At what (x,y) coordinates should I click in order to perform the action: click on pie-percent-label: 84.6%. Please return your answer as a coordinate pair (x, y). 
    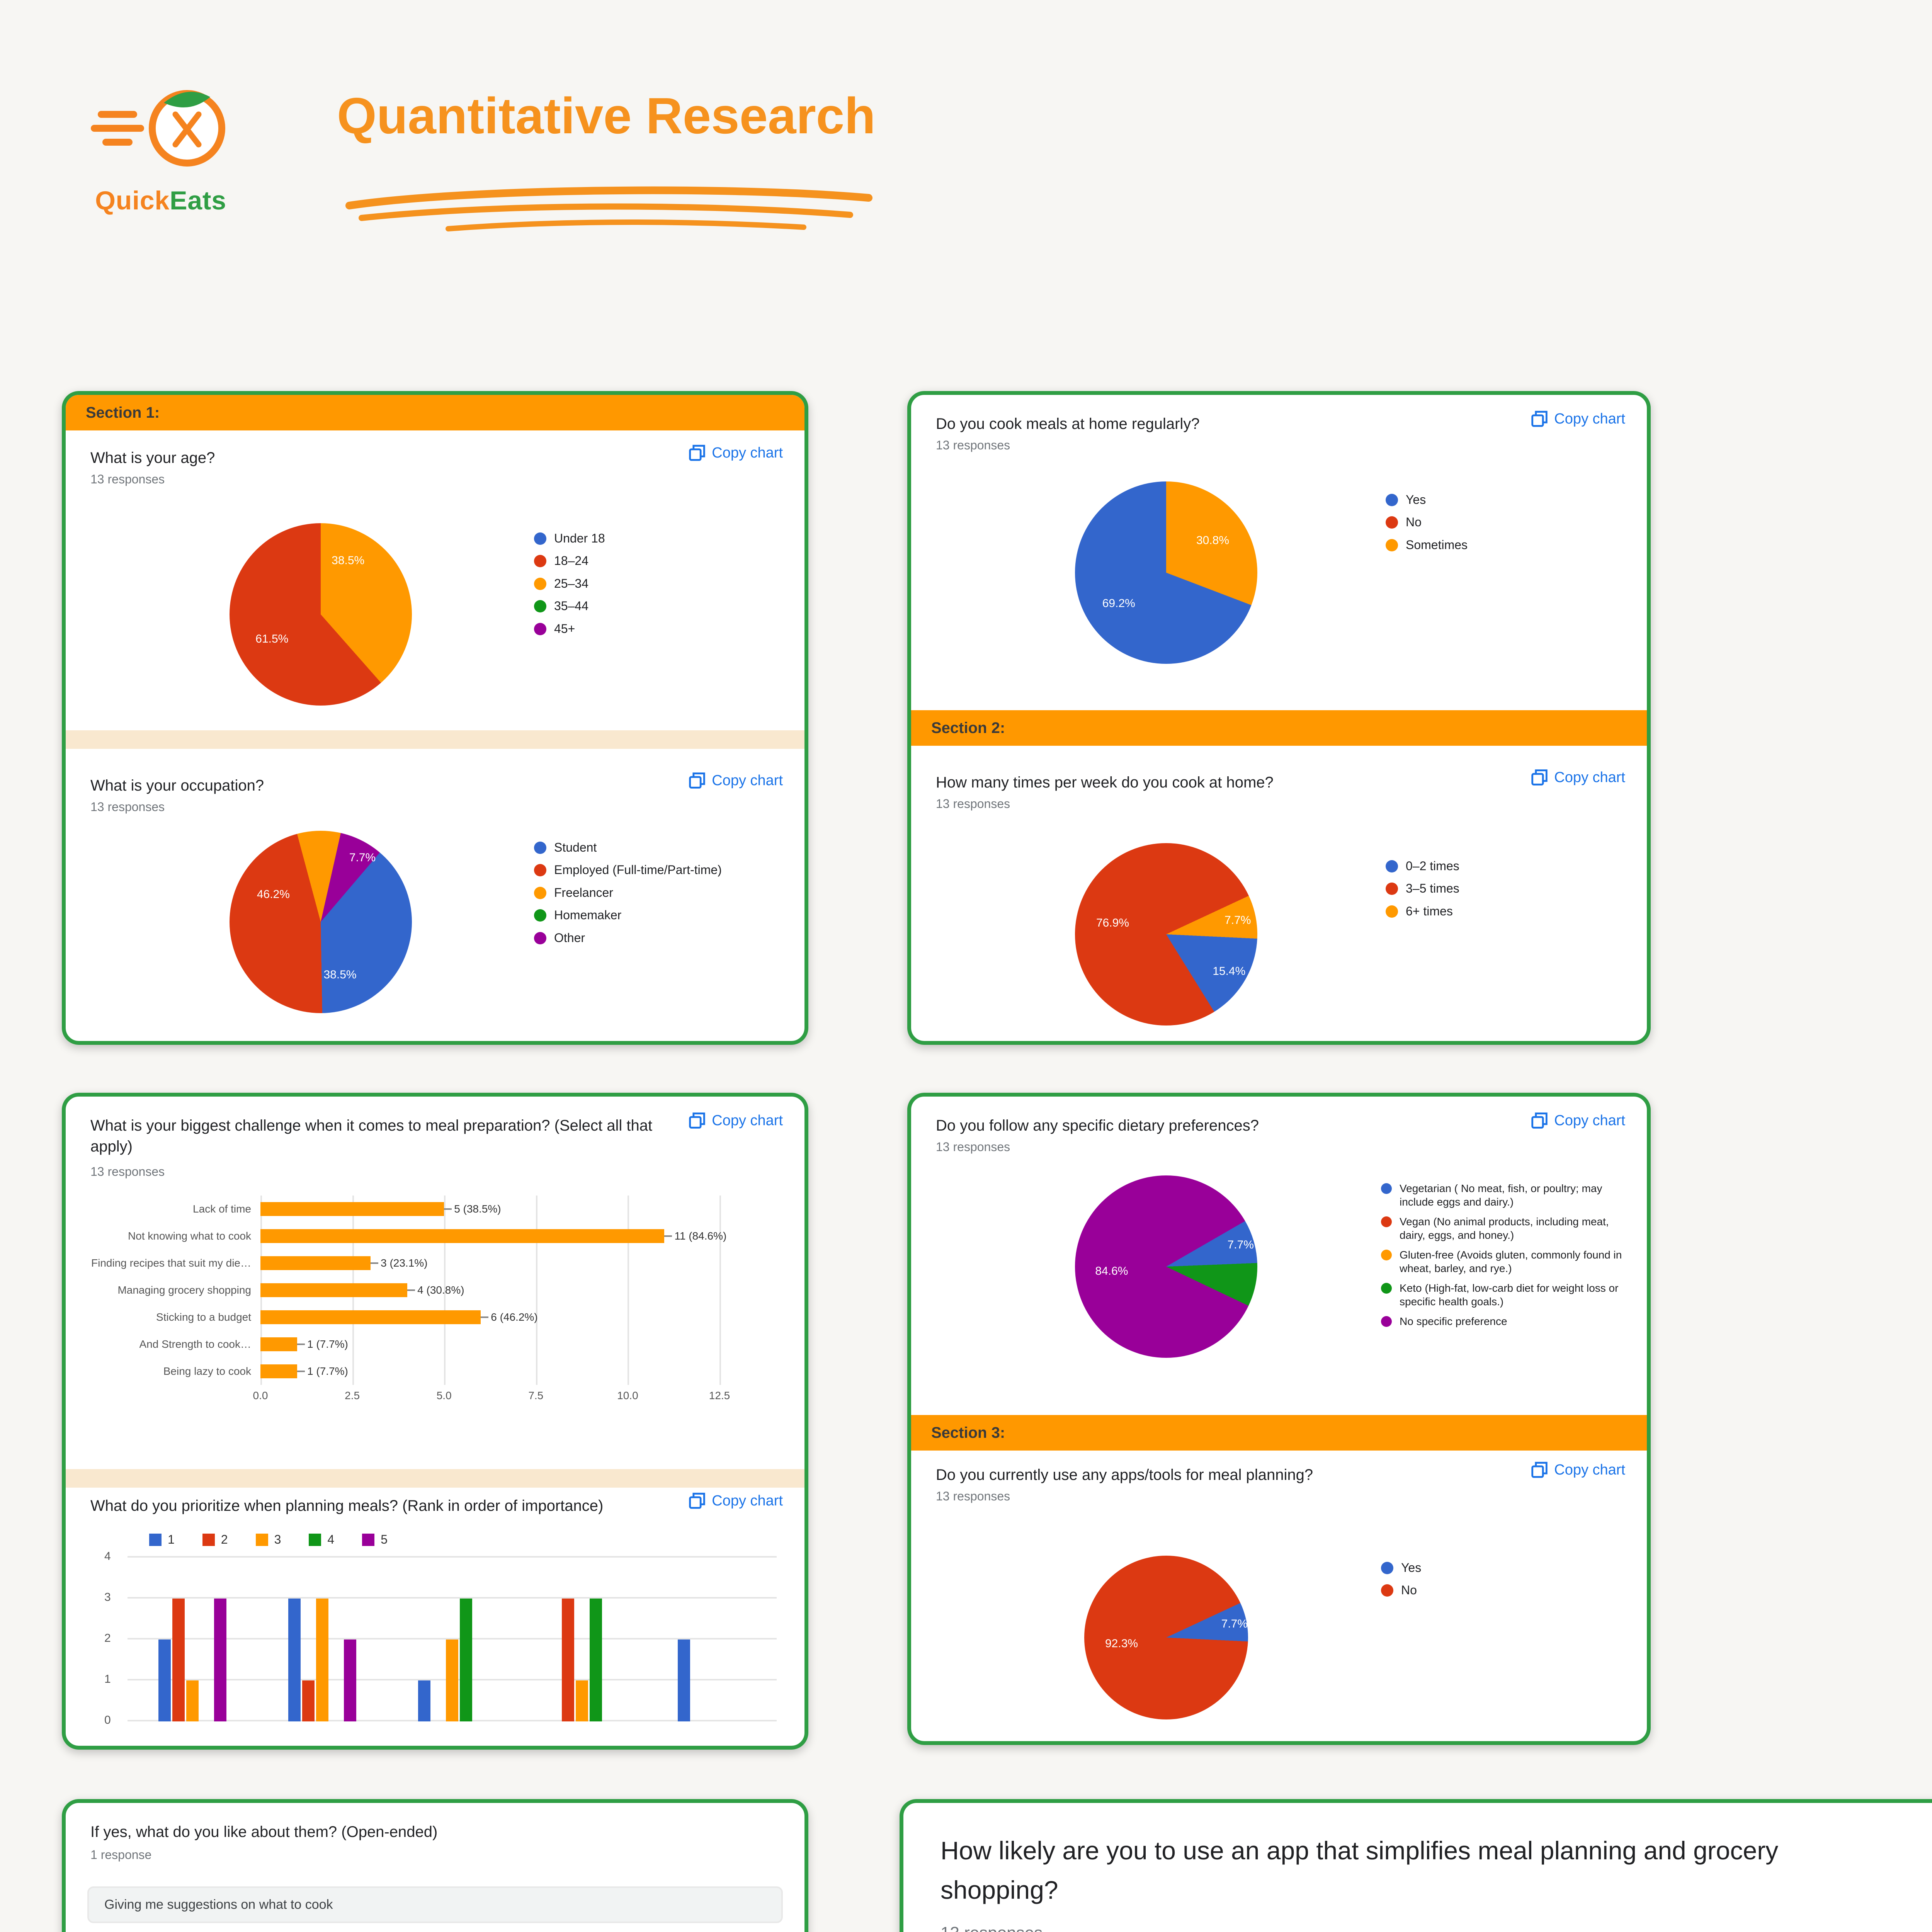
    Looking at the image, I should click on (1112, 1271).